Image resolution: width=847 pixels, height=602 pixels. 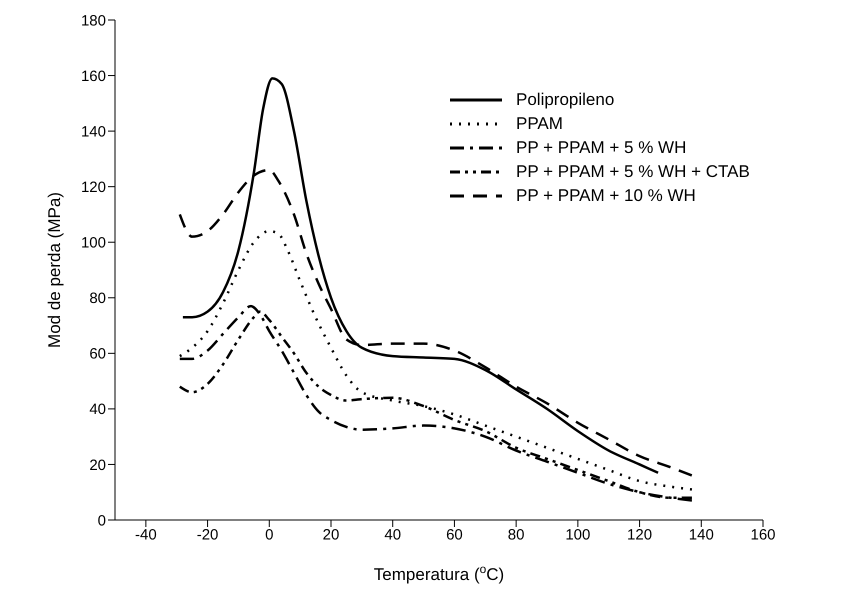 I want to click on y-tick-label: 20, so click(x=97, y=465).